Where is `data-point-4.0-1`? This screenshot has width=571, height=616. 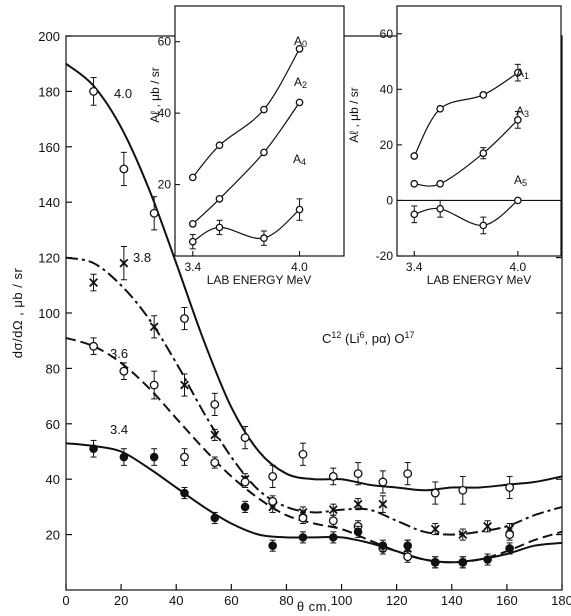
data-point-4.0-1 is located at coordinates (124, 169).